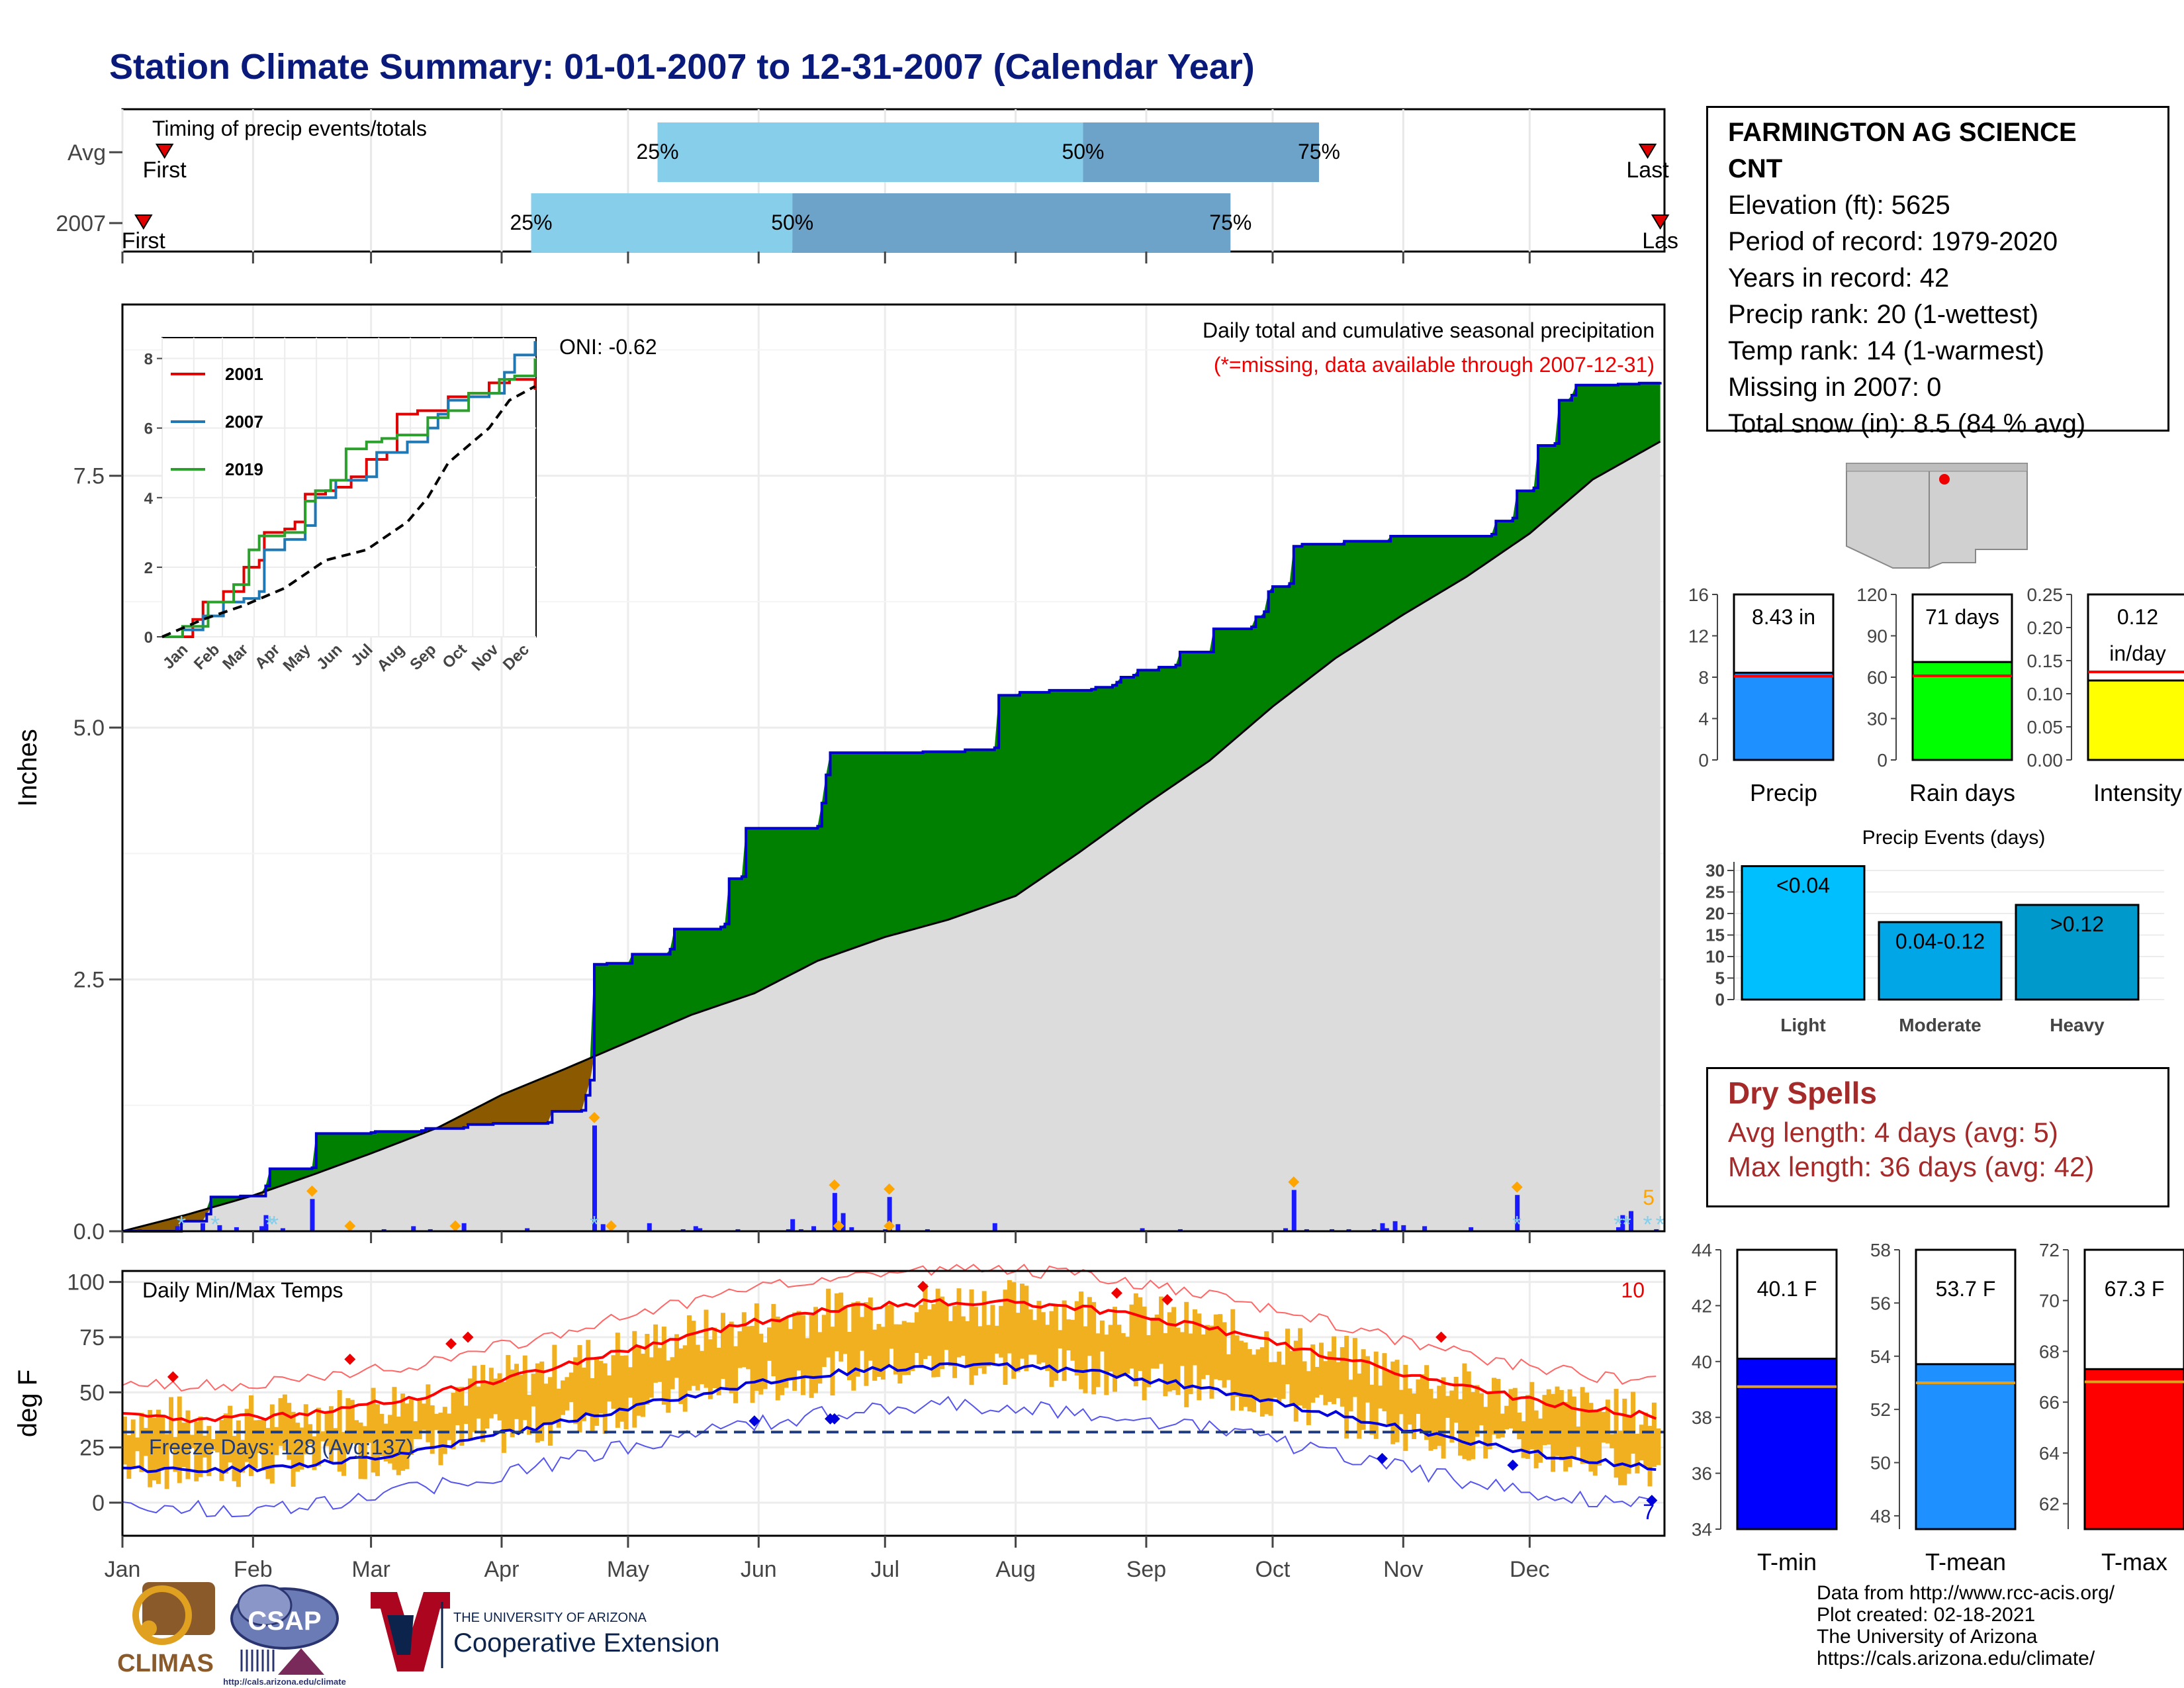 The height and width of the screenshot is (1688, 2184). What do you see at coordinates (1755, 168) in the screenshot?
I see `station-name-cont: CNT` at bounding box center [1755, 168].